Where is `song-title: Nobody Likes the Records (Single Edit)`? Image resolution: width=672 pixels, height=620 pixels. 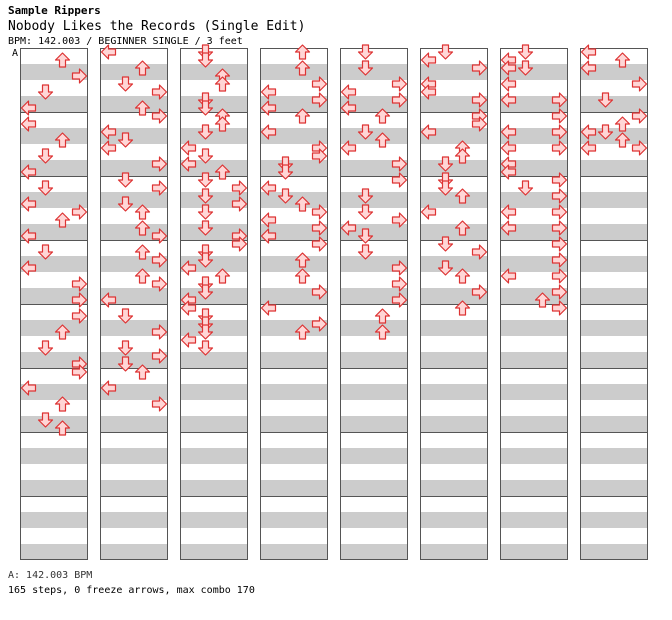 song-title: Nobody Likes the Records (Single Edit) is located at coordinates (157, 26).